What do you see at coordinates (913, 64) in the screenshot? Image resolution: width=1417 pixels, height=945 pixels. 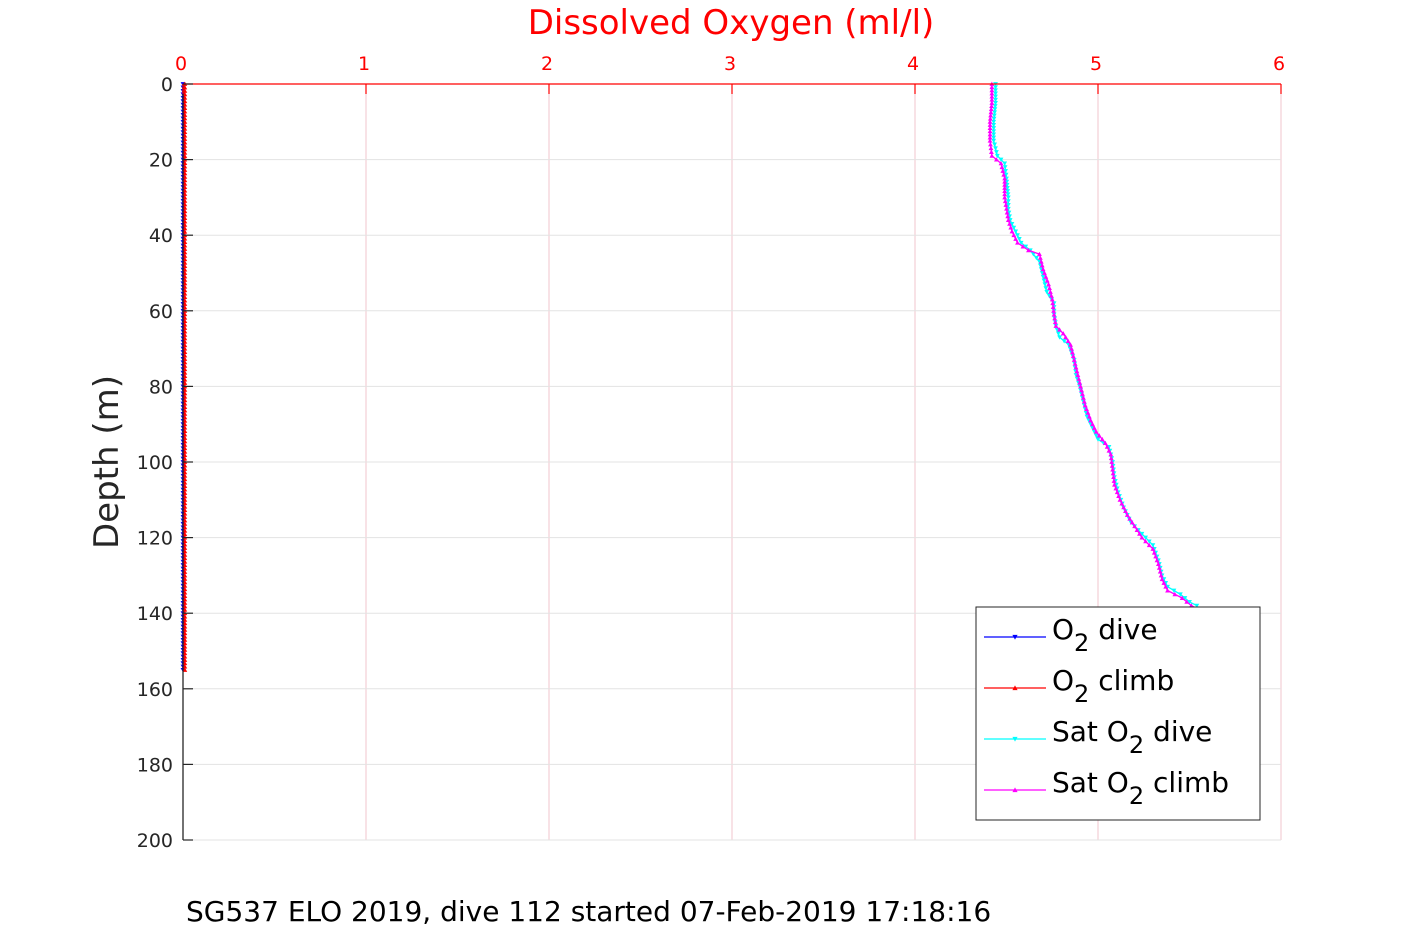 I see `x-tick-label: 4` at bounding box center [913, 64].